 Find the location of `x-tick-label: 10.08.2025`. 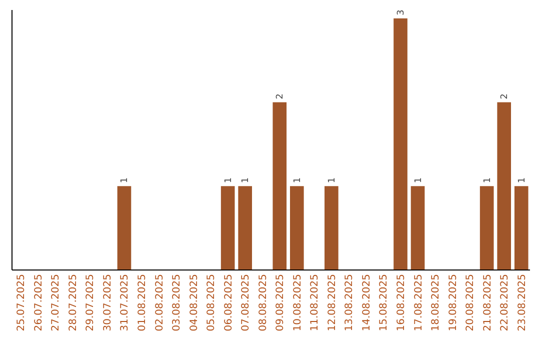

x-tick-label: 10.08.2025 is located at coordinates (298, 303).